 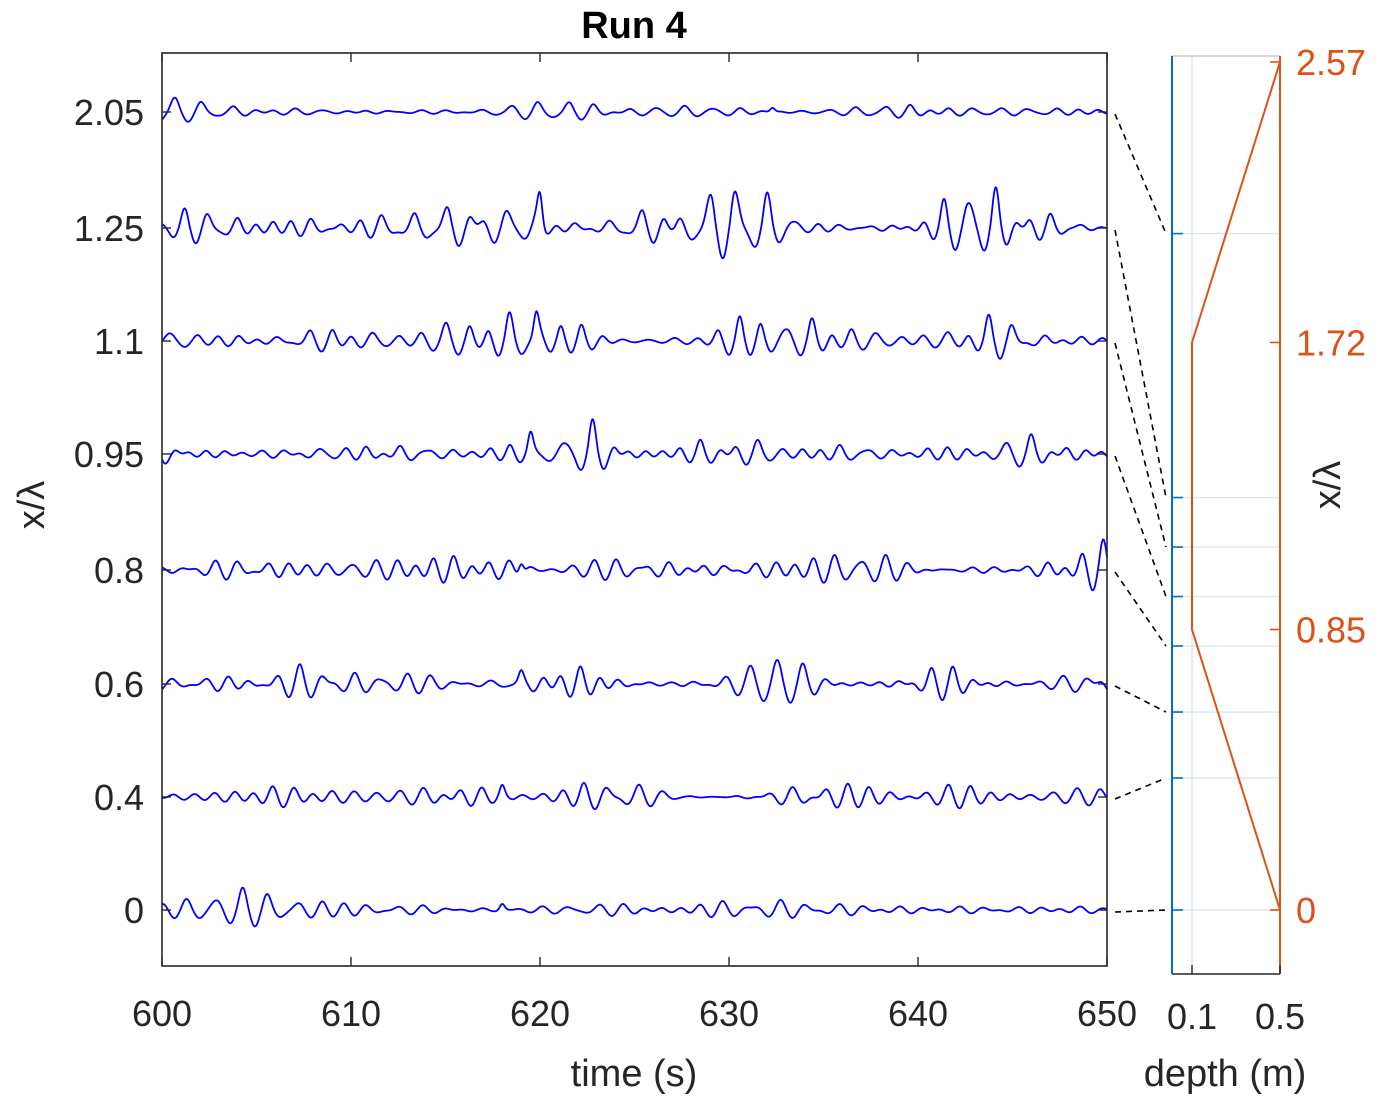 I want to click on x-tick-label: 610, so click(x=351, y=1013).